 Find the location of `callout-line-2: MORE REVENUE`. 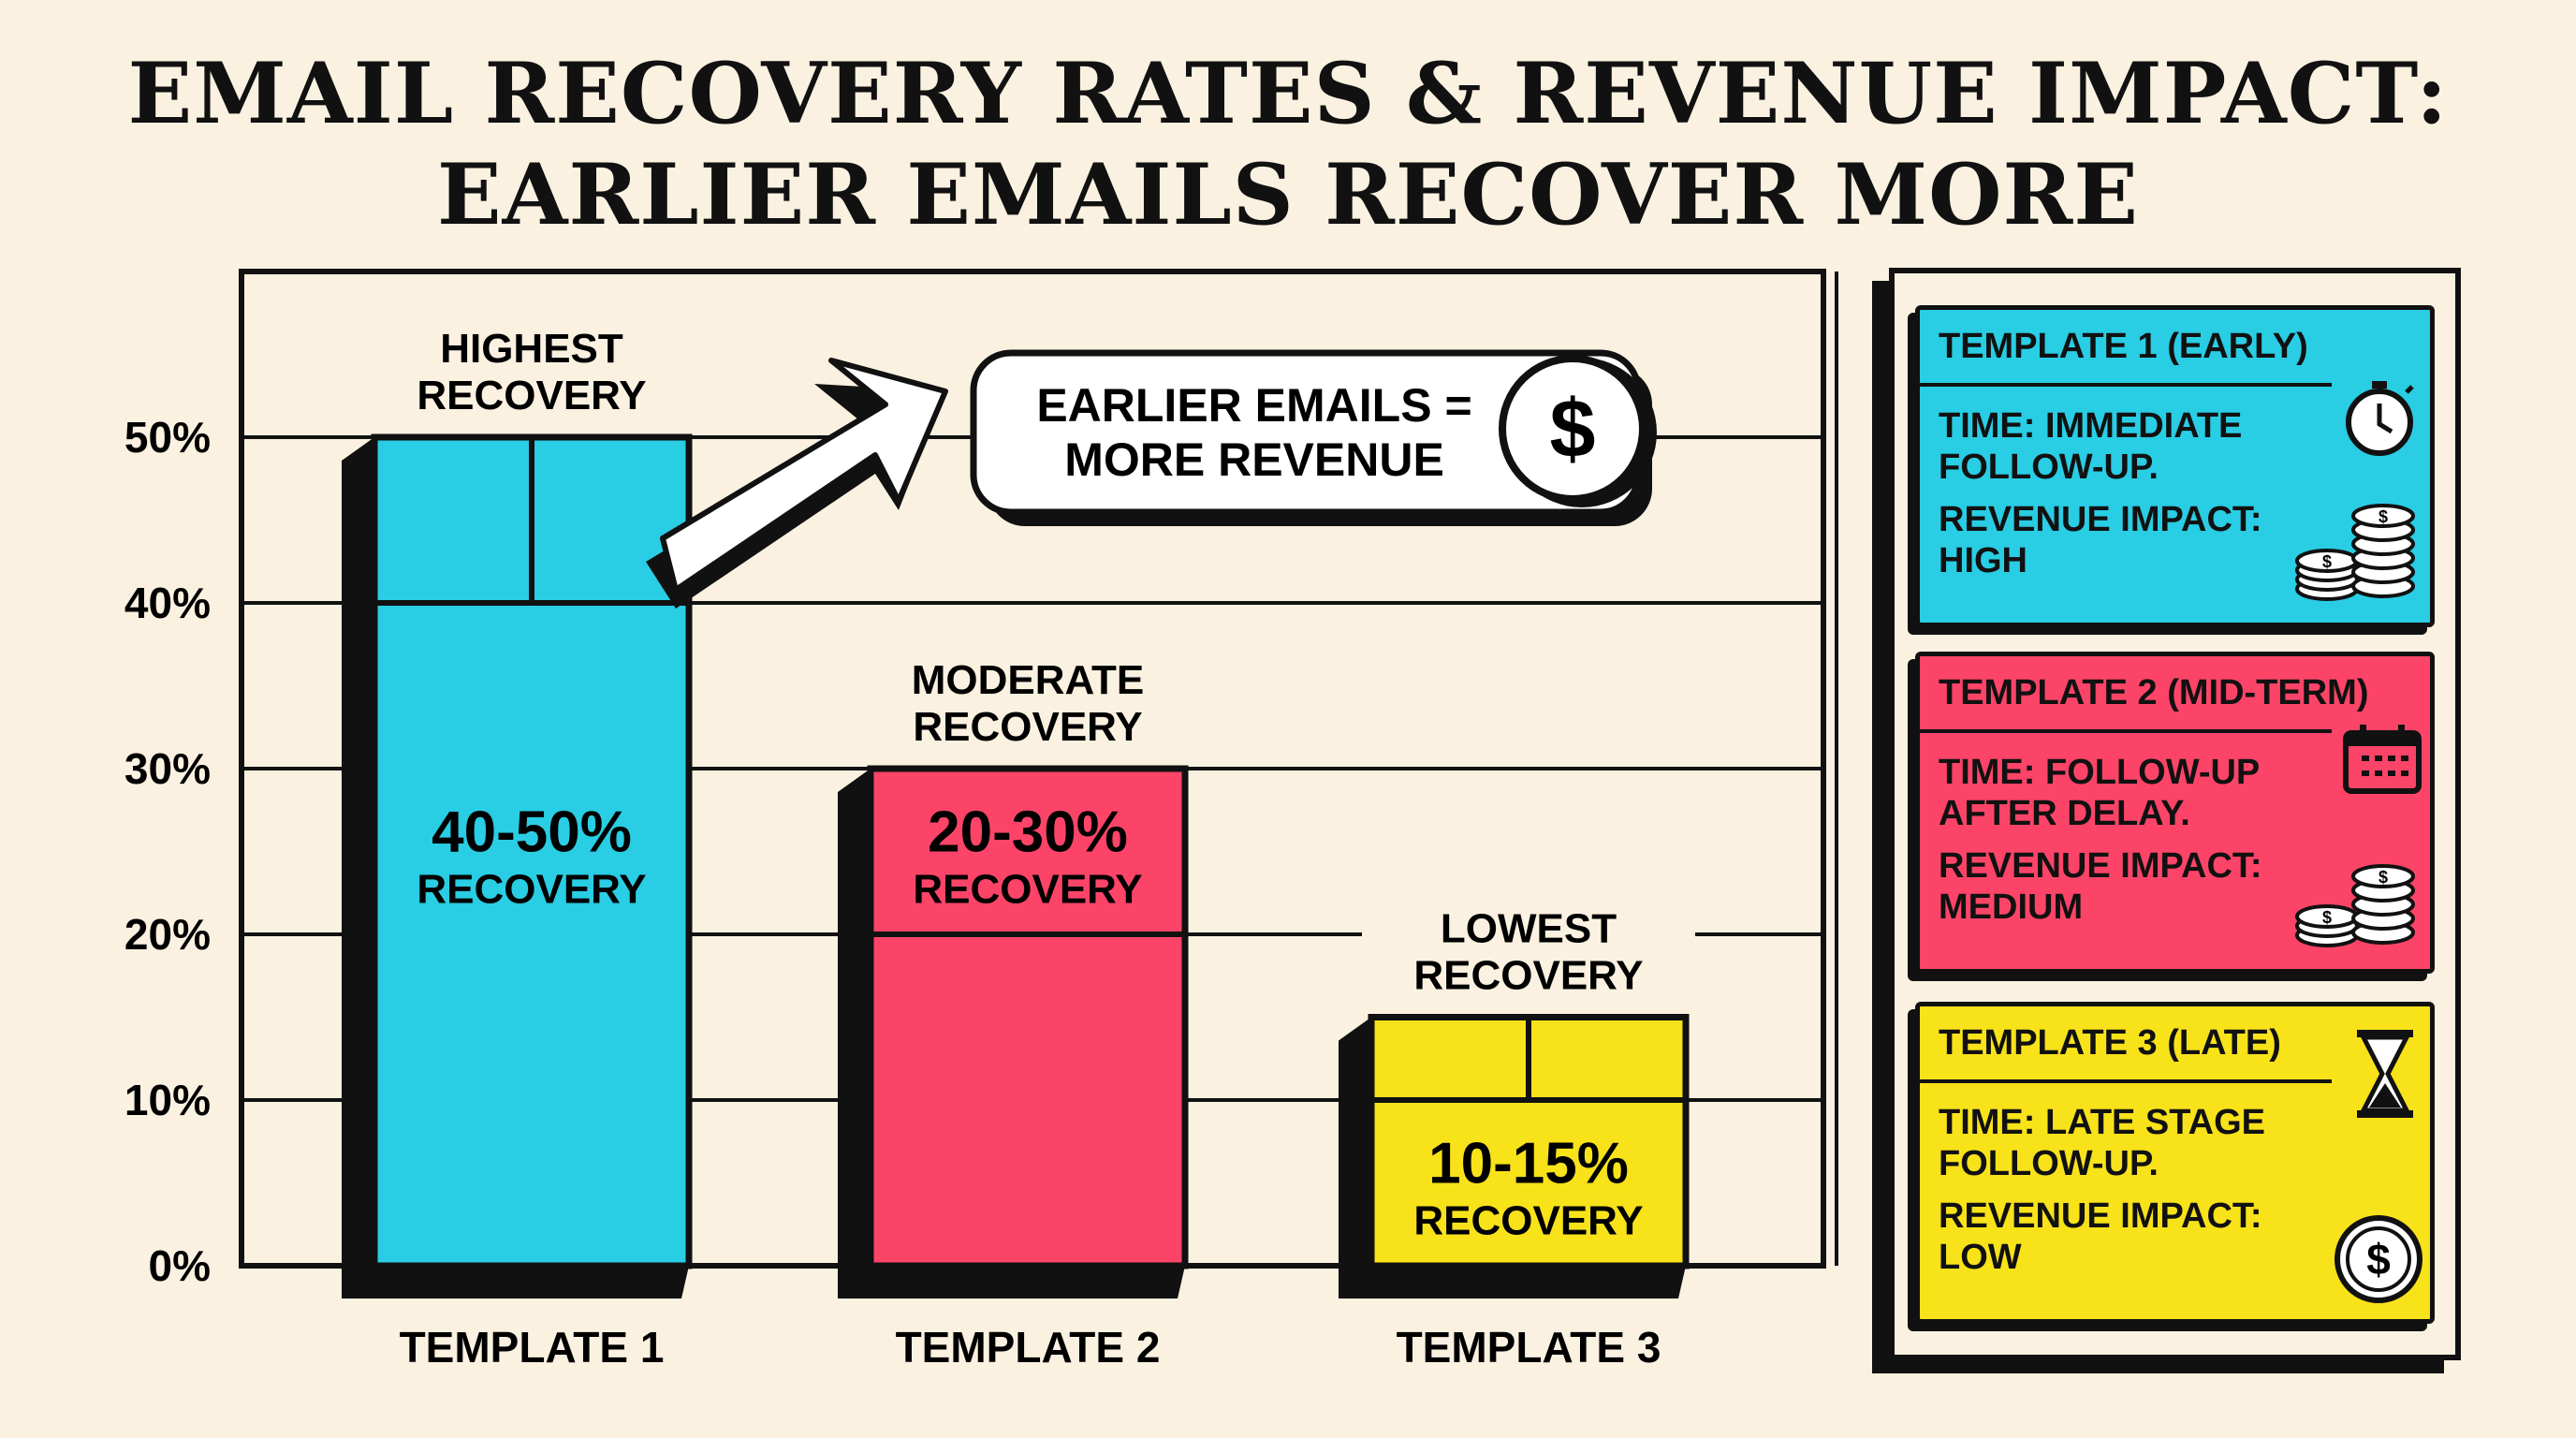

callout-line-2: MORE REVENUE is located at coordinates (1254, 459).